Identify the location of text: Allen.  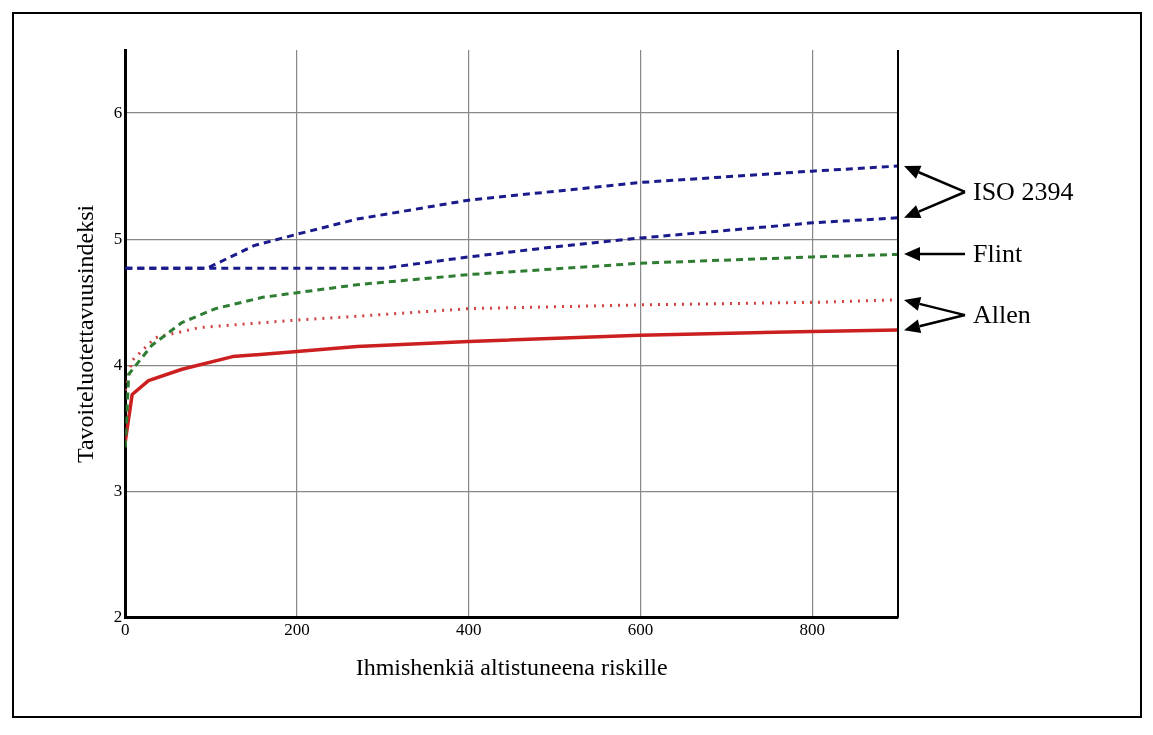
(1002, 314).